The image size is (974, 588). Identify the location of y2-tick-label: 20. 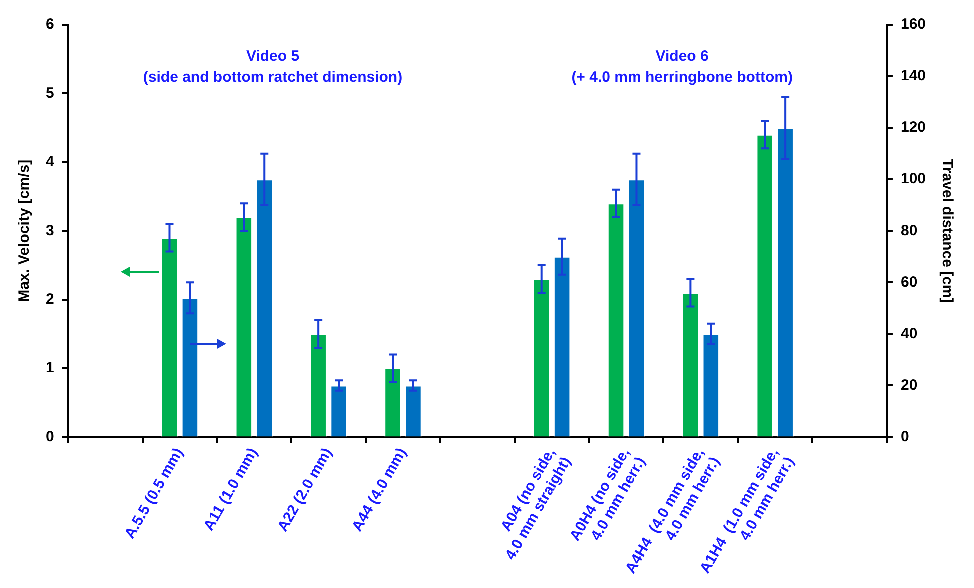
(909, 385).